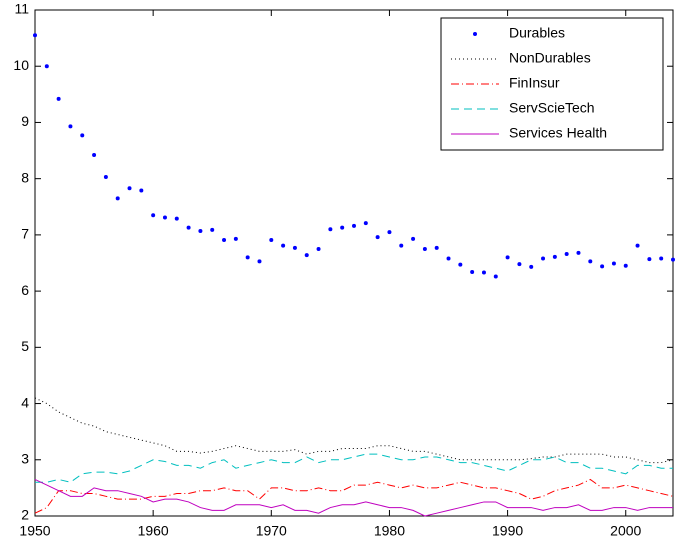  Describe the element at coordinates (475, 34) in the screenshot. I see `legend-swatch` at that location.